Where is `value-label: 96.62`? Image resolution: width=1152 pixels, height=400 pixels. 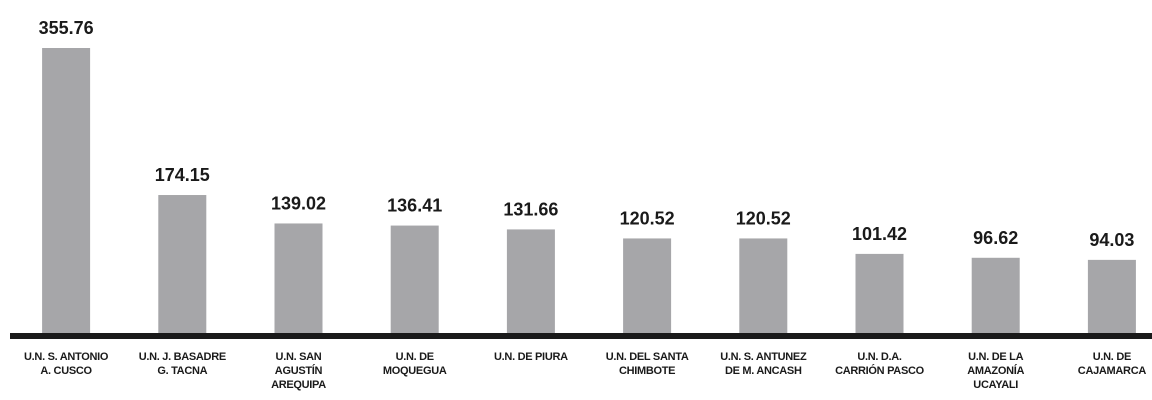
value-label: 96.62 is located at coordinates (995, 238).